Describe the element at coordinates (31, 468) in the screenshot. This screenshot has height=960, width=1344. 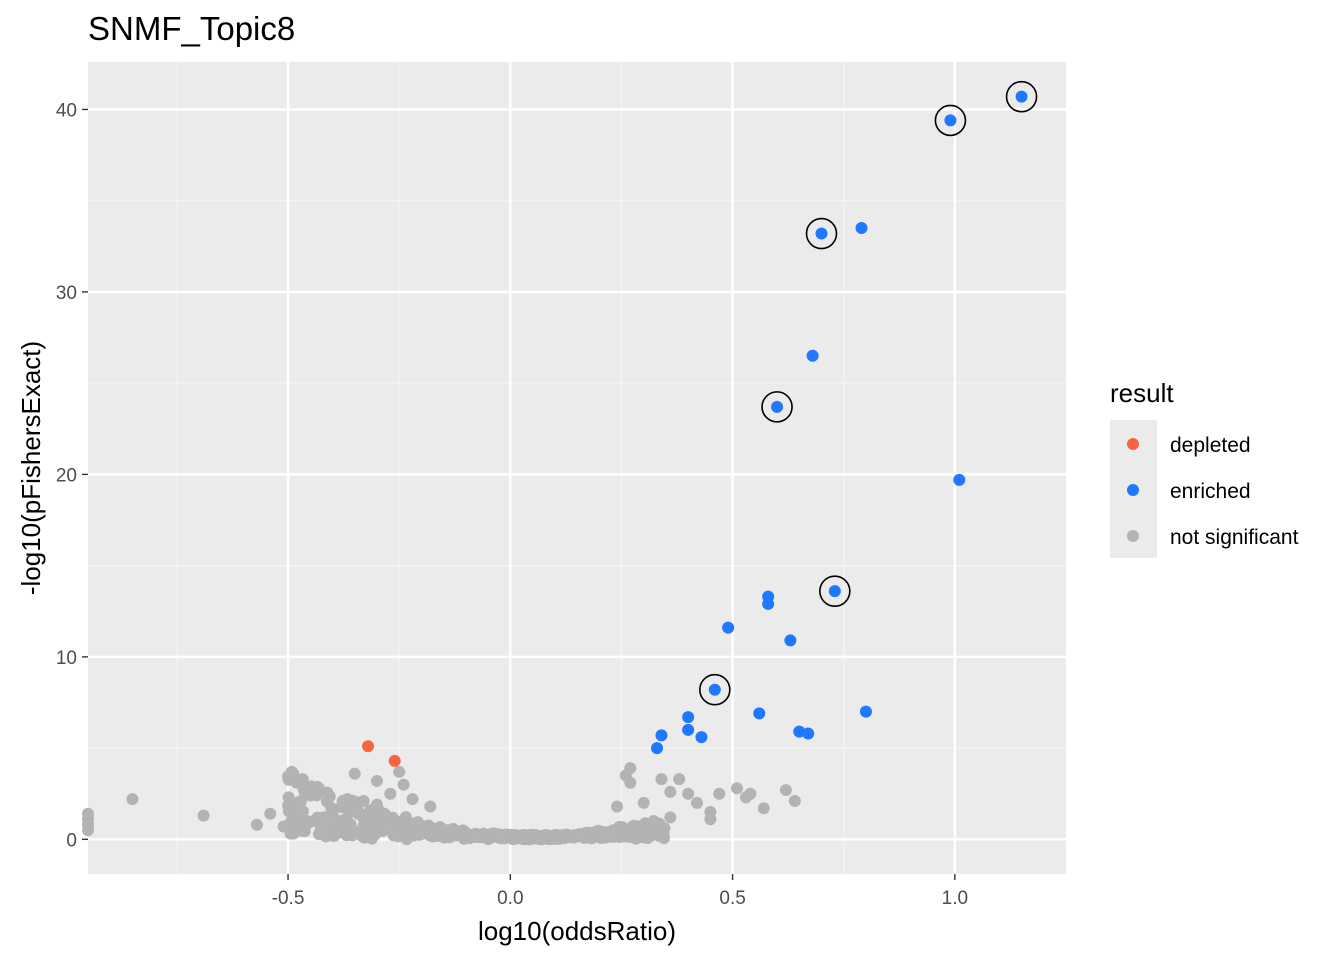
I see `y-axis-title: -log10(pFishersExact)` at that location.